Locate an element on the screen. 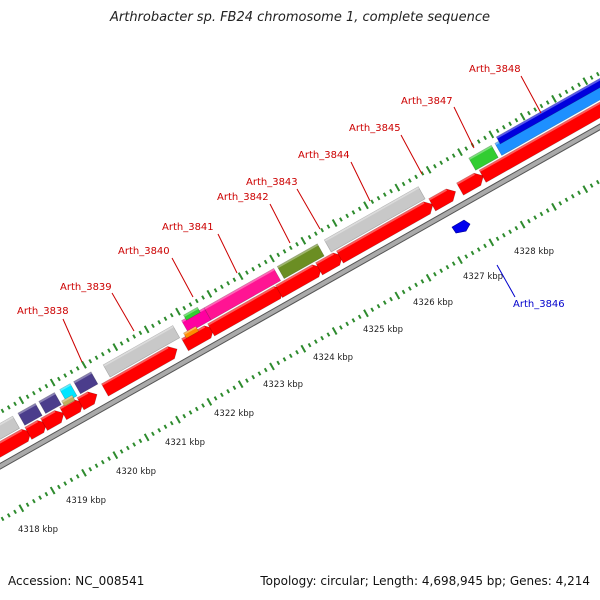 The height and width of the screenshot is (600, 600). scale-label-9: 4326 kbp is located at coordinates (433, 303).